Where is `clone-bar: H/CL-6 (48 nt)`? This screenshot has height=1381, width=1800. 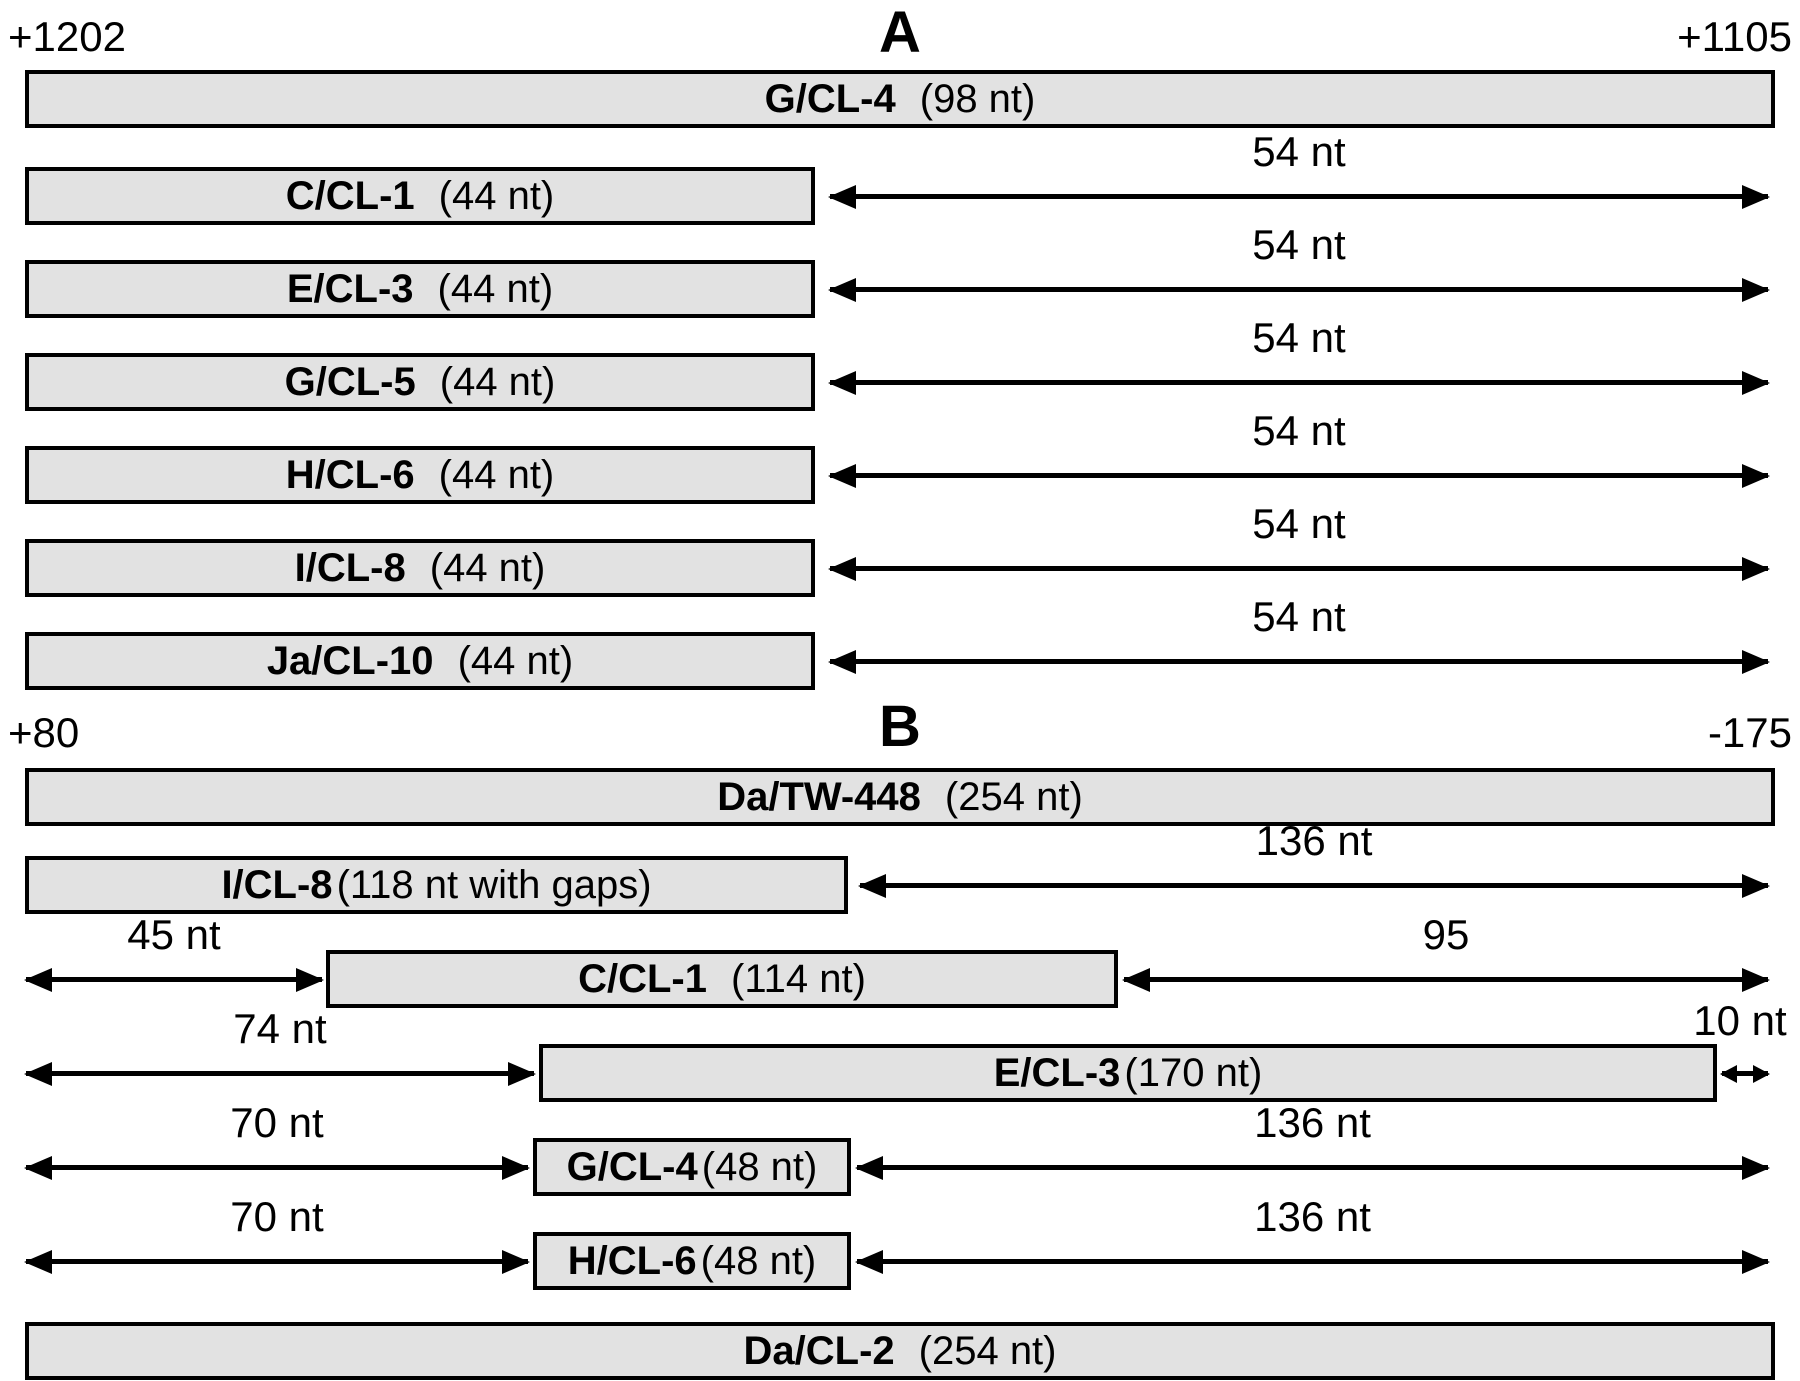
clone-bar: H/CL-6 (48 nt) is located at coordinates (692, 1261).